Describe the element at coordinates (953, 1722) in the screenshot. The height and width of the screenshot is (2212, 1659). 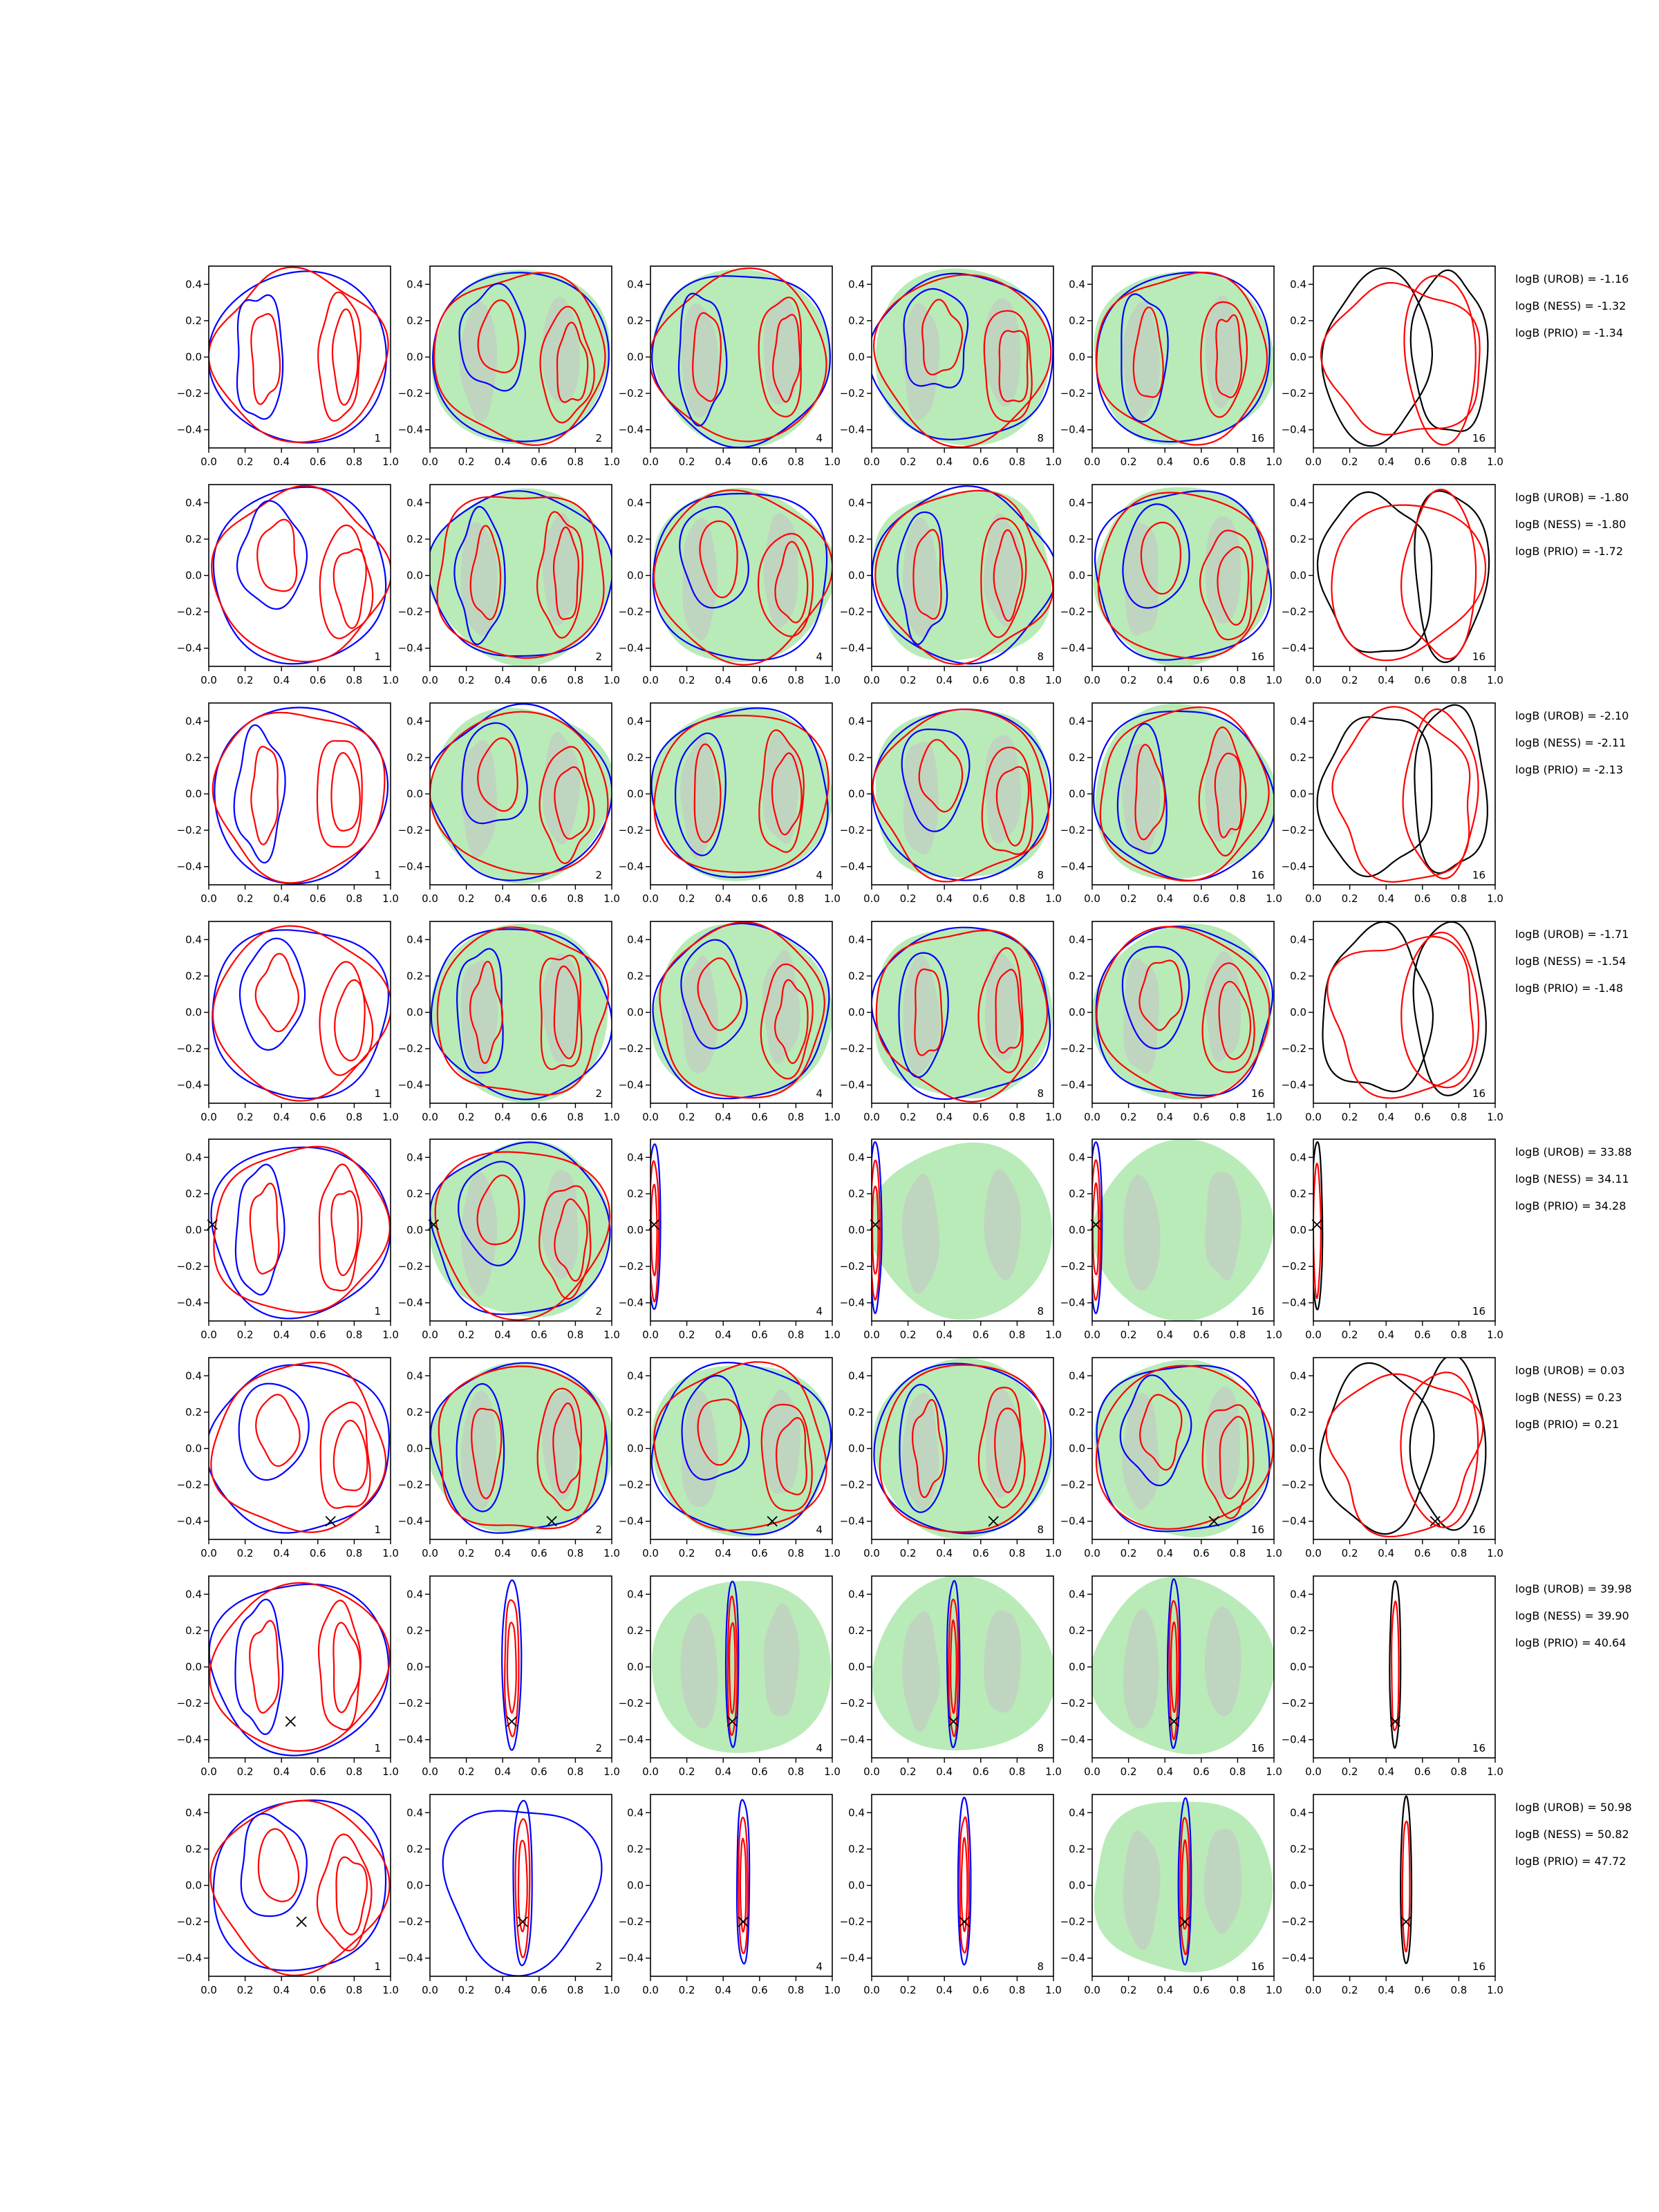
I see `true-value-marker` at that location.